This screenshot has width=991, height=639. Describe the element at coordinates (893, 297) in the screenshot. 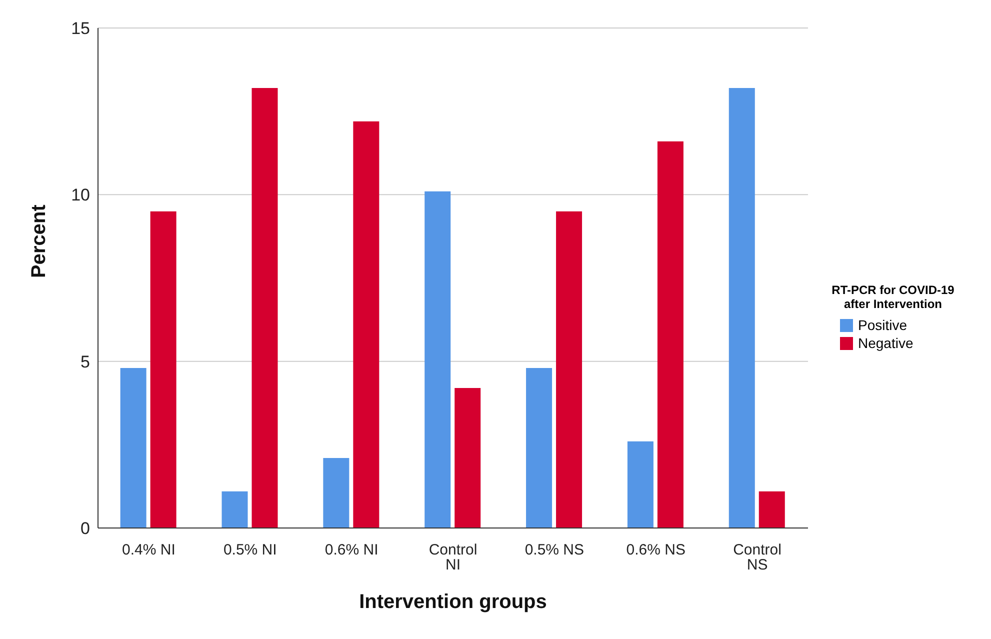

I see `legend-title: RT-PCR for COVID-19 after Intervention` at that location.